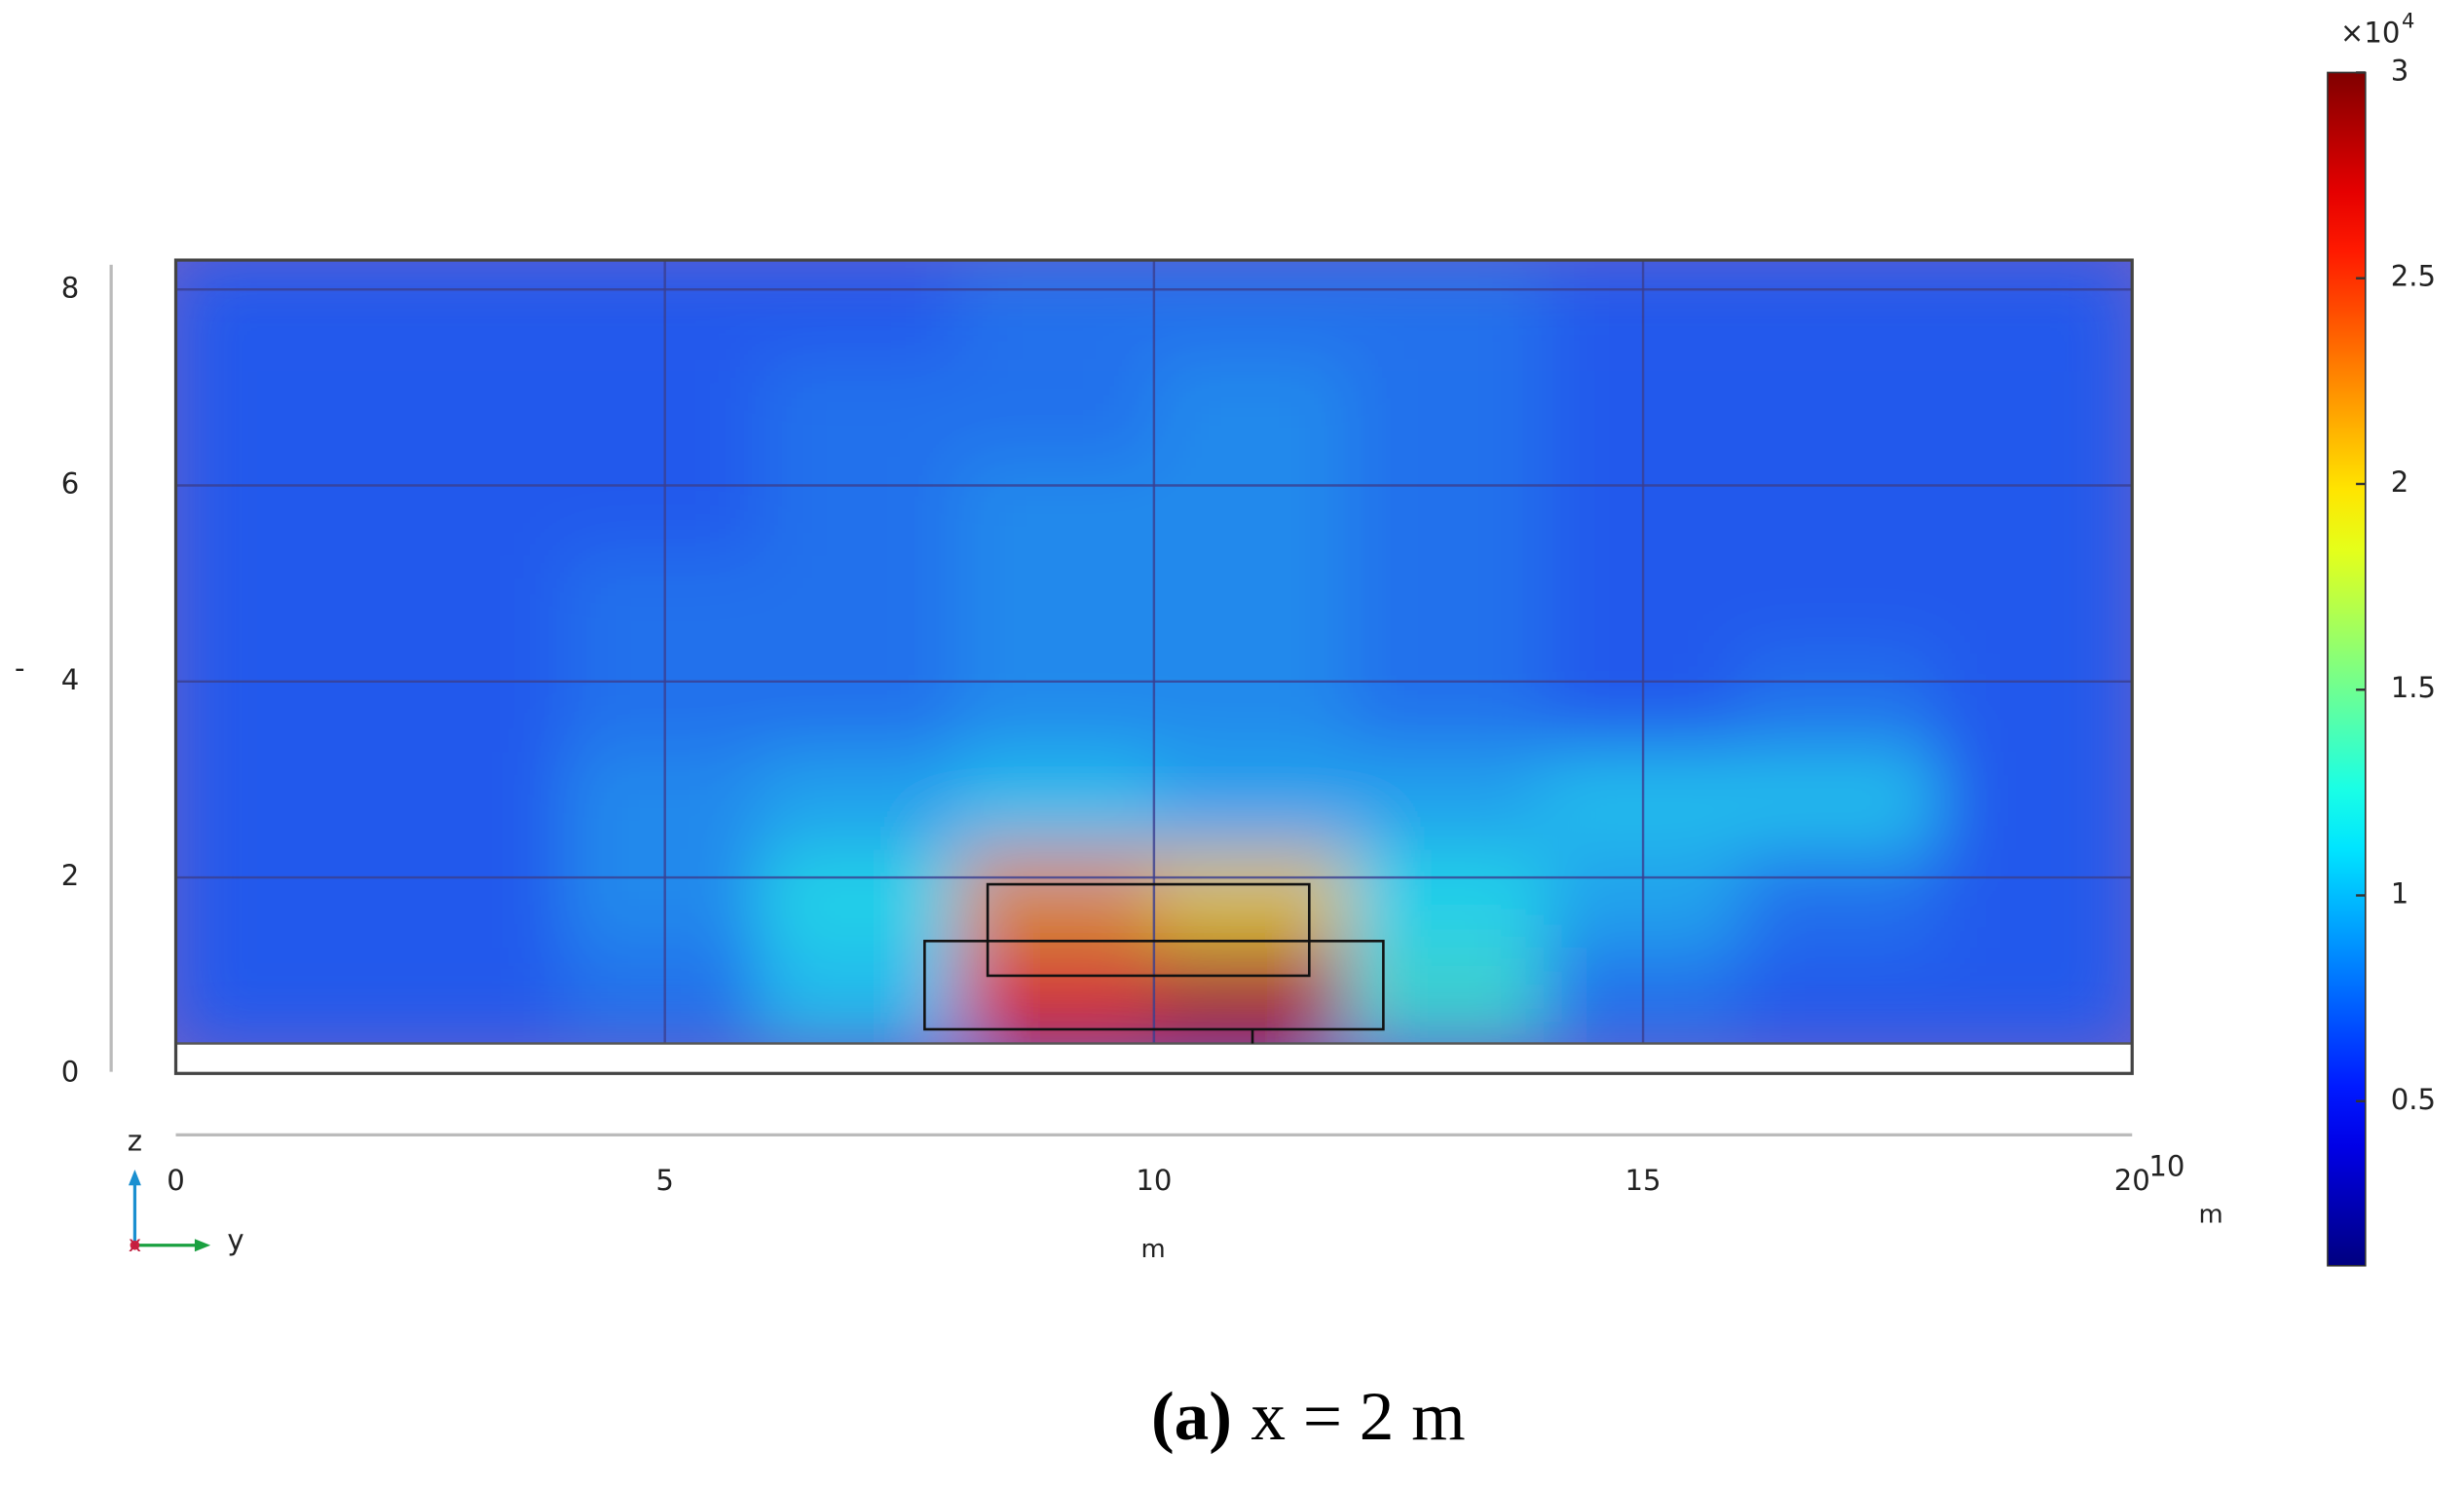 The height and width of the screenshot is (1488, 2464). Describe the element at coordinates (2400, 482) in the screenshot. I see `colorbar-tick-label: 2` at that location.